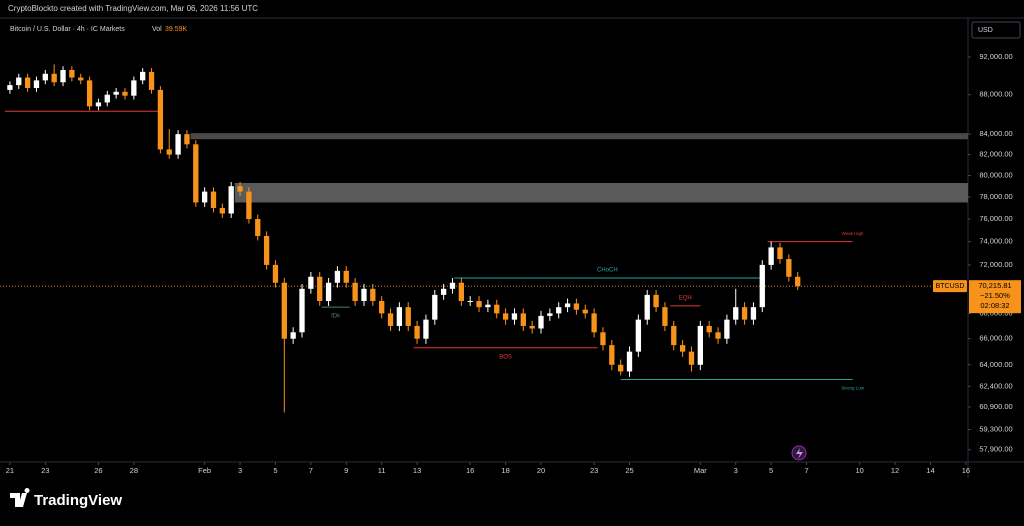  I want to click on x-tick-label: 9, so click(346, 470).